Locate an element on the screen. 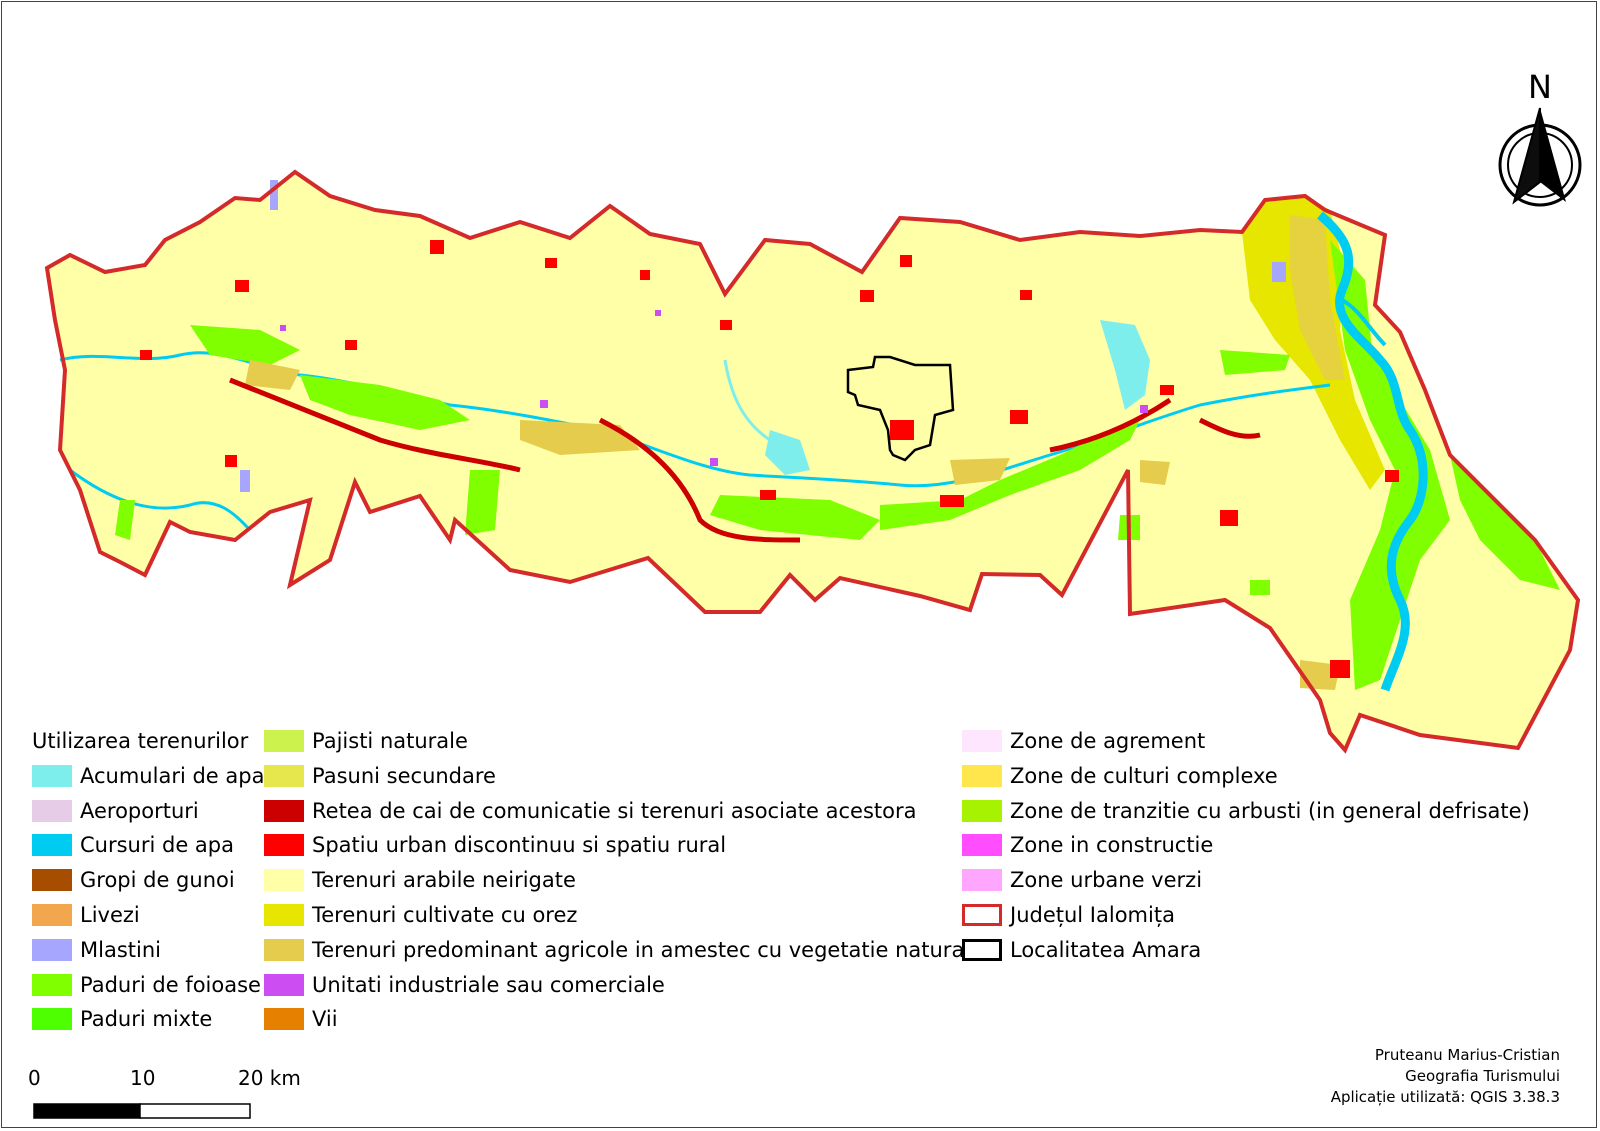 The height and width of the screenshot is (1131, 1600). legend-label: Acumulari de apa is located at coordinates (172, 775).